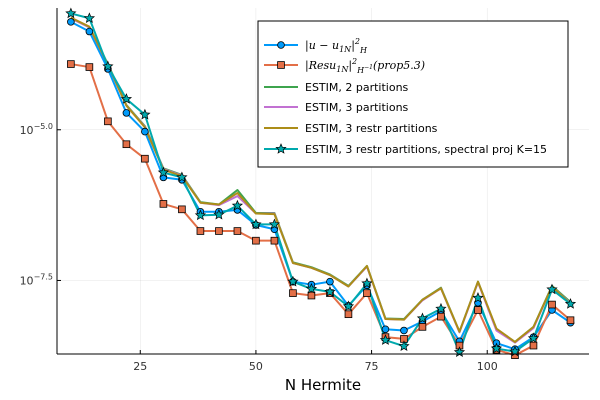 This screenshot has width=600, height=400. Describe the element at coordinates (357, 87) in the screenshot. I see `legend-label-3: ESTIM, 2 partitions` at that location.